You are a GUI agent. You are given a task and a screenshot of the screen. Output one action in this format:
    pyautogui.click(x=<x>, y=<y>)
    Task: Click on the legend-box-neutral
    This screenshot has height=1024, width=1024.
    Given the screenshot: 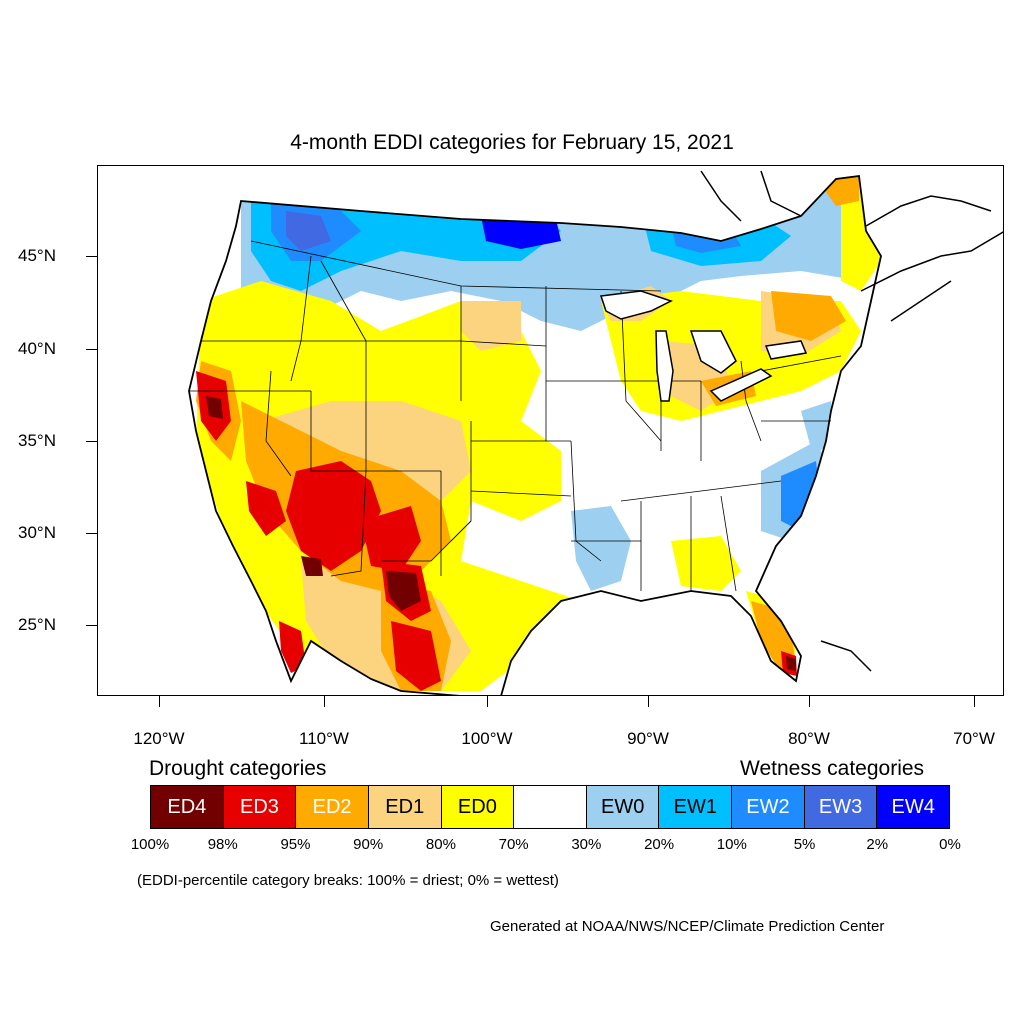 What is the action you would take?
    pyautogui.click(x=550, y=807)
    